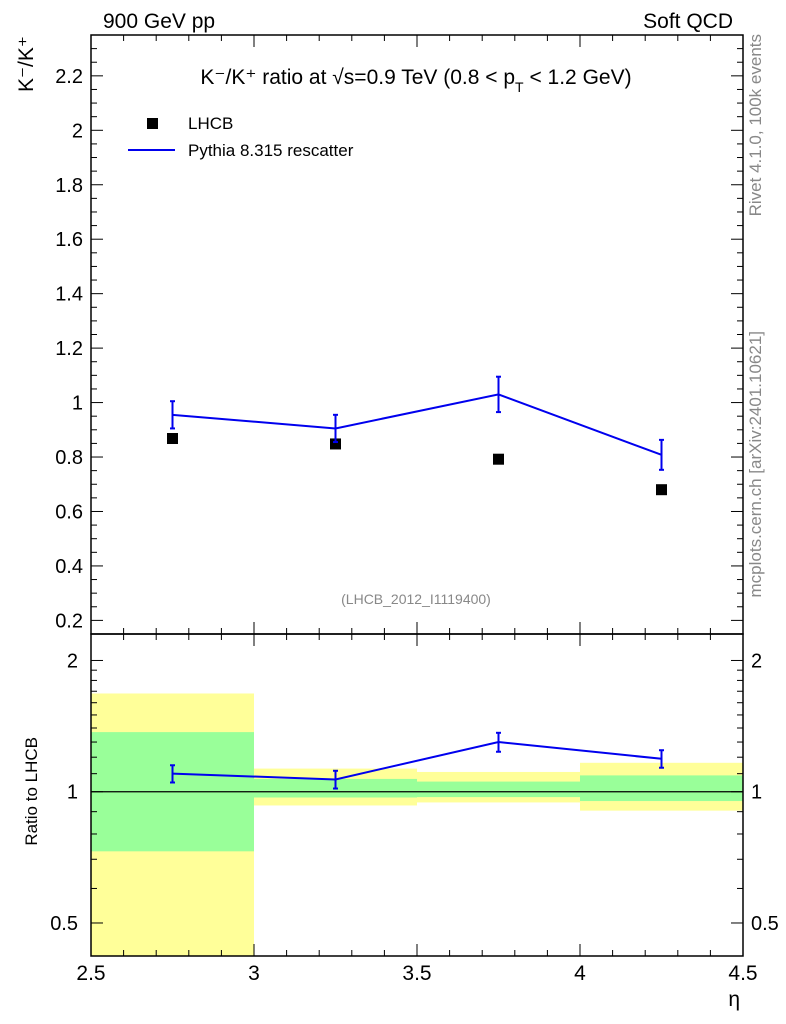 This screenshot has height=1024, width=786. I want to click on ratio-ytick-label-right: 0.5, so click(765, 924).